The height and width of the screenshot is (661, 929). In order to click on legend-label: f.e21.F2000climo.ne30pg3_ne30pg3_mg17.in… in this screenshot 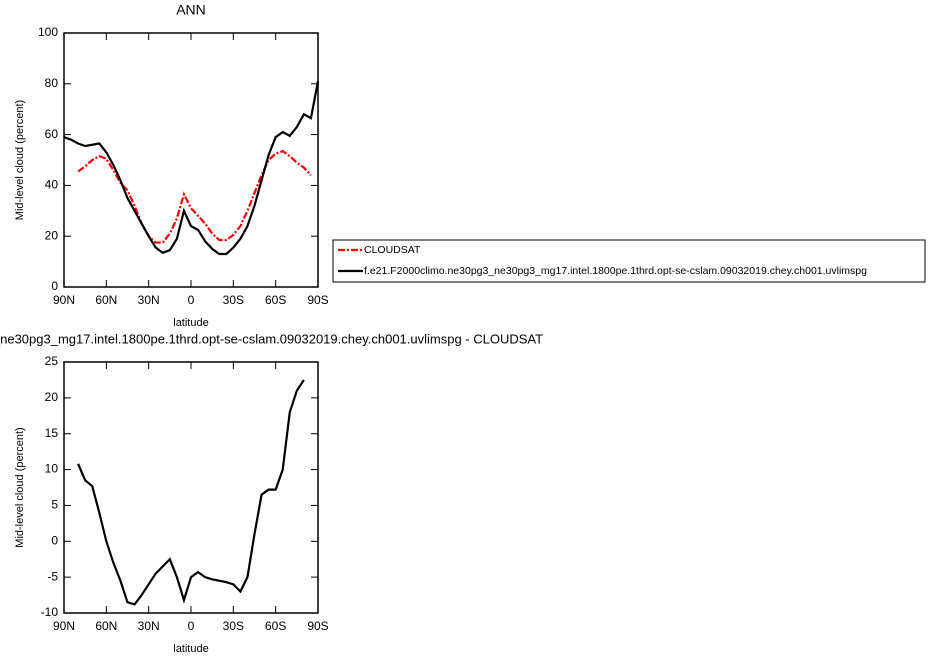, I will do `click(615, 271)`.